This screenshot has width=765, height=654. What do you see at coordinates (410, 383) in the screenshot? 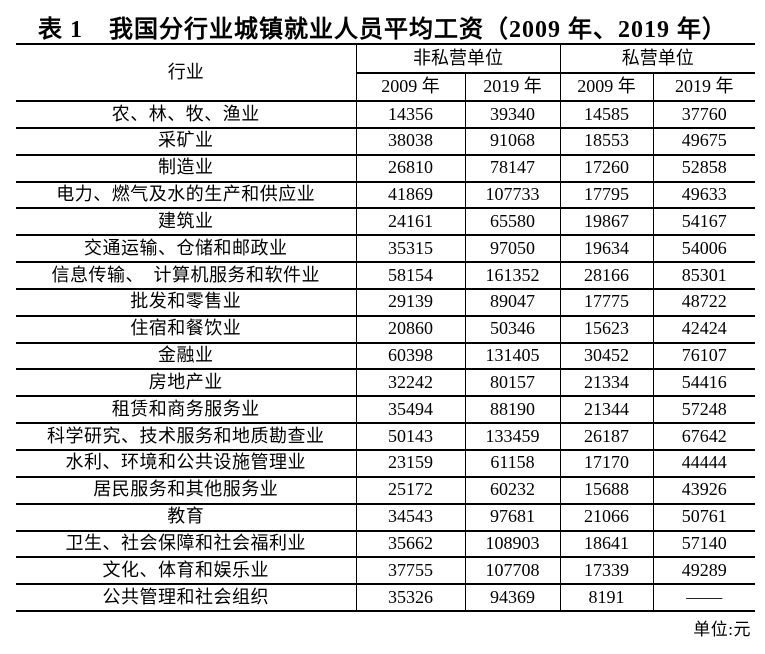
I see `value-cell: 32242` at bounding box center [410, 383].